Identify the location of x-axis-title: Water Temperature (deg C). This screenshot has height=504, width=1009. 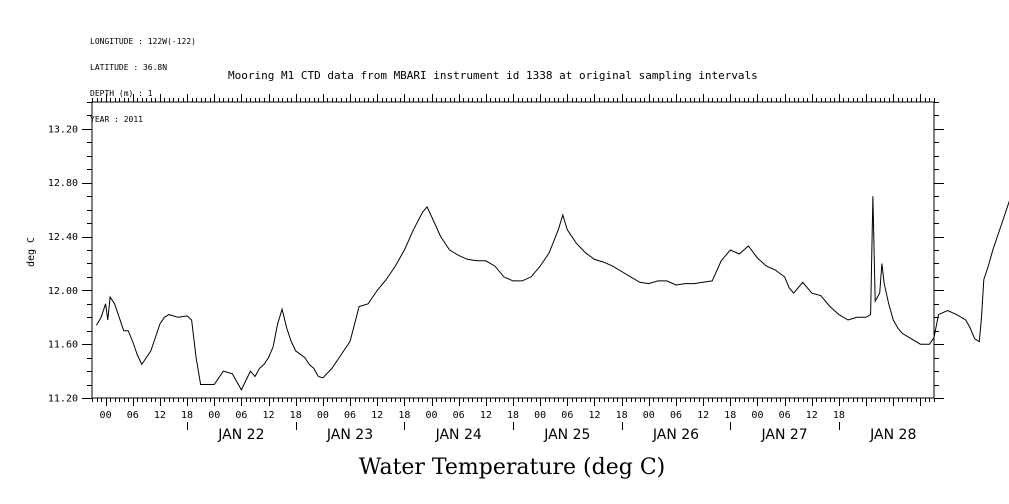
(512, 467).